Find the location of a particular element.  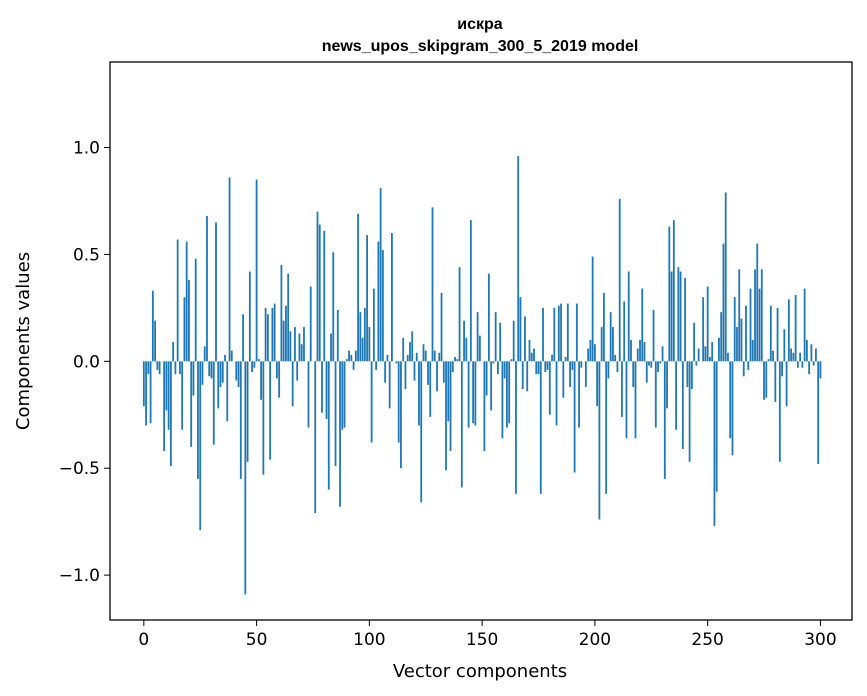

chart-subtitle: news_upos_skipgram_300_5_2019 model is located at coordinates (480, 46).